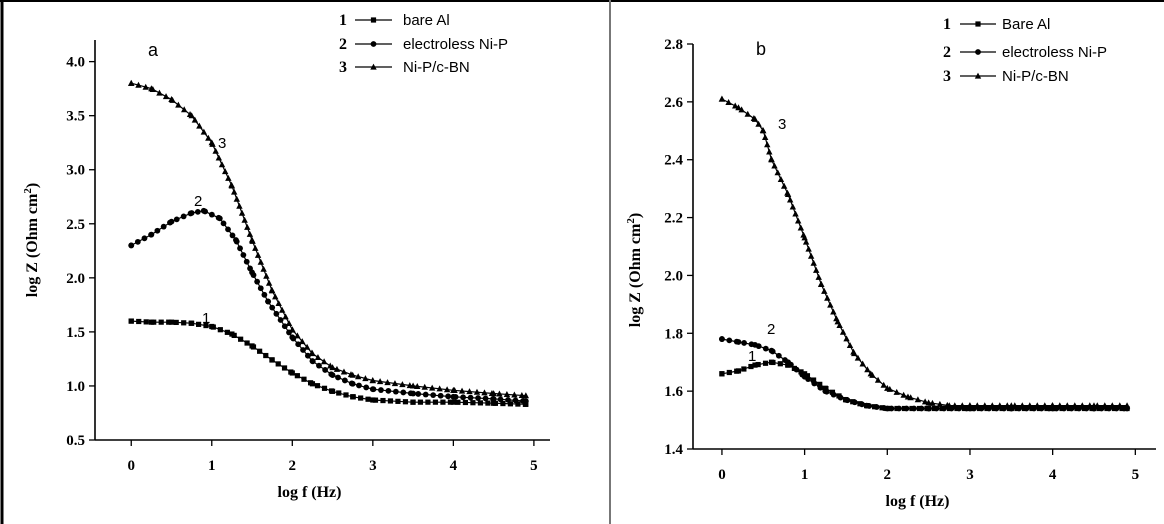 The height and width of the screenshot is (524, 1164). What do you see at coordinates (75, 225) in the screenshot?
I see `y-tick-label: 2.5` at bounding box center [75, 225].